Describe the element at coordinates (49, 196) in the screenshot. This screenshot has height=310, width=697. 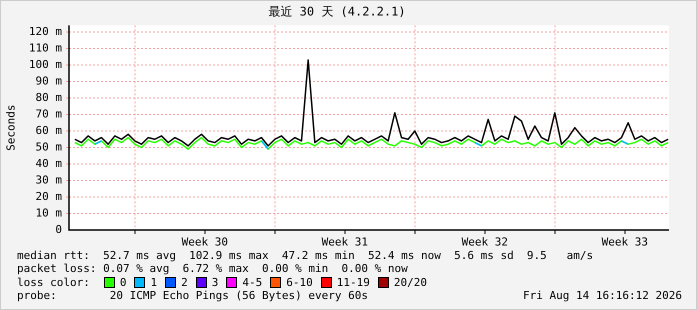
I see `y-tick-label: 20 m` at that location.